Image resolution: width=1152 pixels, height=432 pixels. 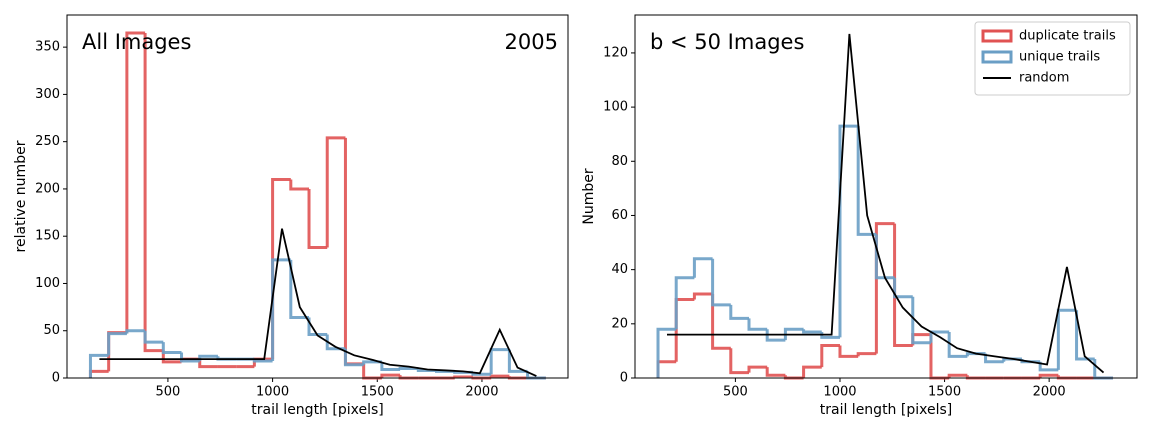 What do you see at coordinates (615, 52) in the screenshot?
I see `y-tick-label: 120` at bounding box center [615, 52].